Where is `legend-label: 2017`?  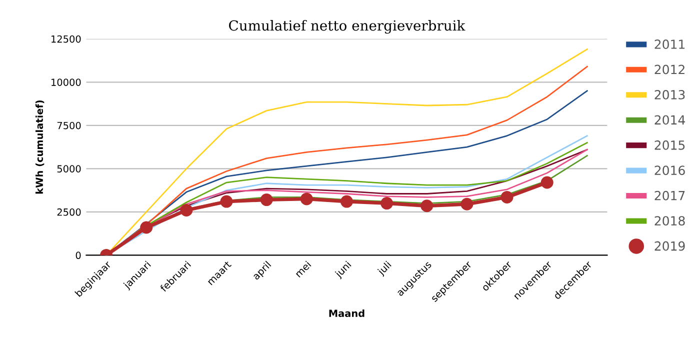
legend-label: 2017 is located at coordinates (669, 195).